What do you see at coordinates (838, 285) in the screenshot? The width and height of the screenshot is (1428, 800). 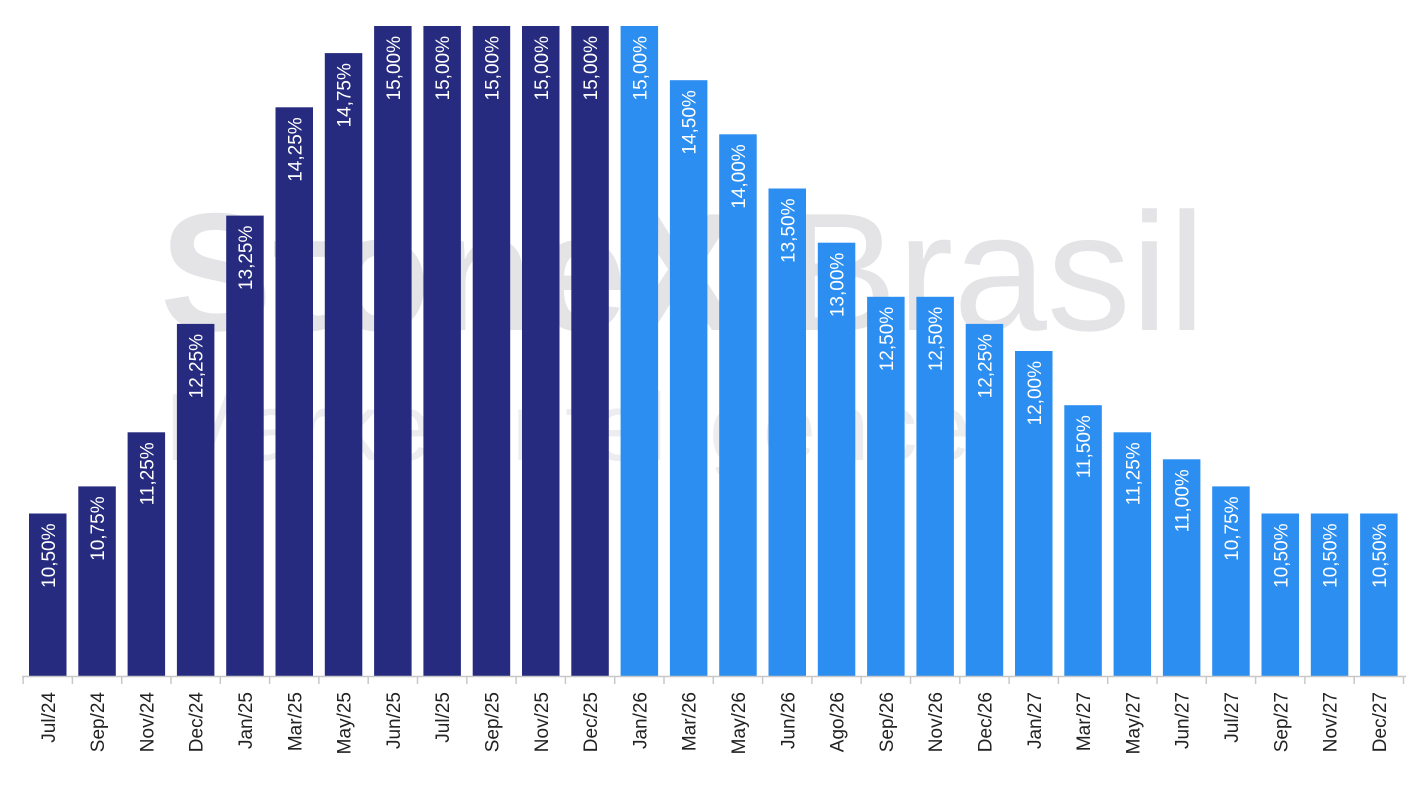 I see `value-label: 13,00%` at bounding box center [838, 285].